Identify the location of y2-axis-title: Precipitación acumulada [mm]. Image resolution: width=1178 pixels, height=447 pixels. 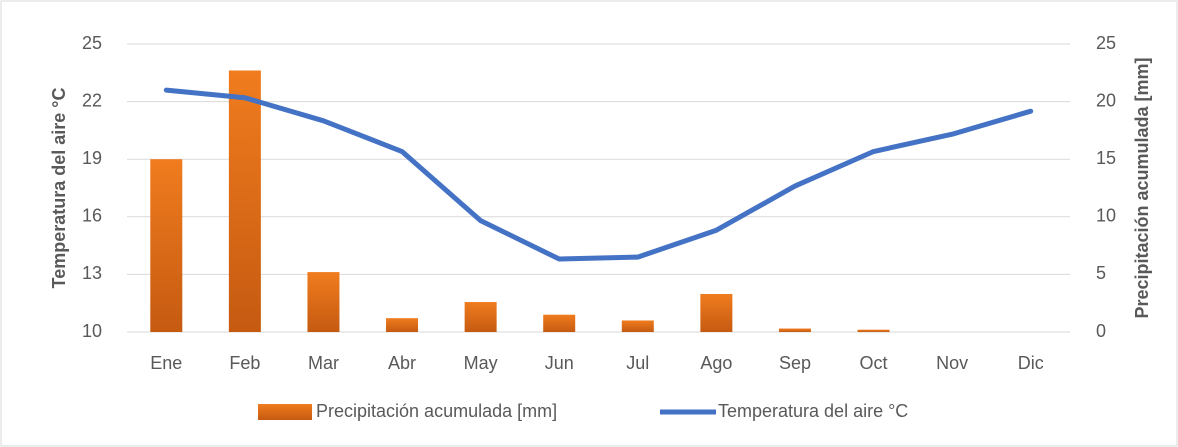
(1142, 187).